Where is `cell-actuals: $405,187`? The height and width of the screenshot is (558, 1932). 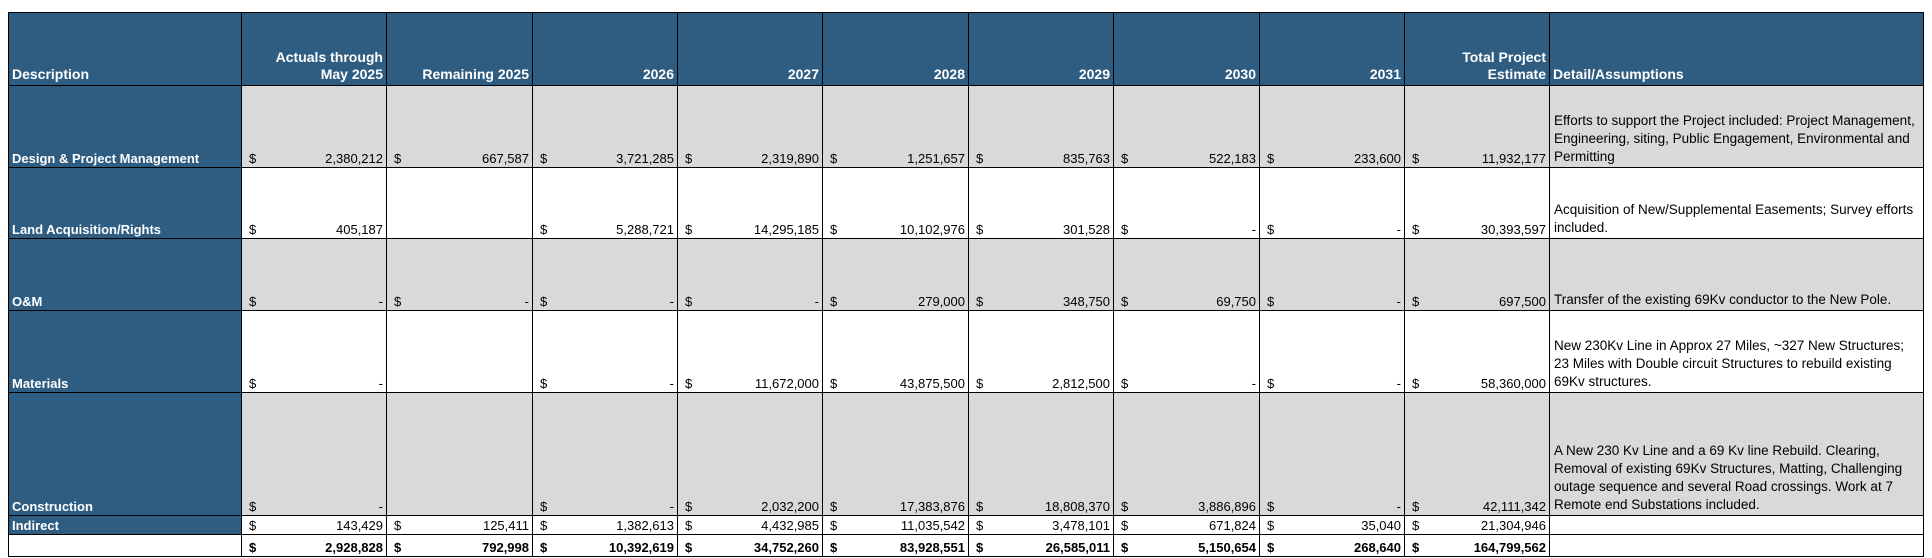 cell-actuals: $405,187 is located at coordinates (314, 203).